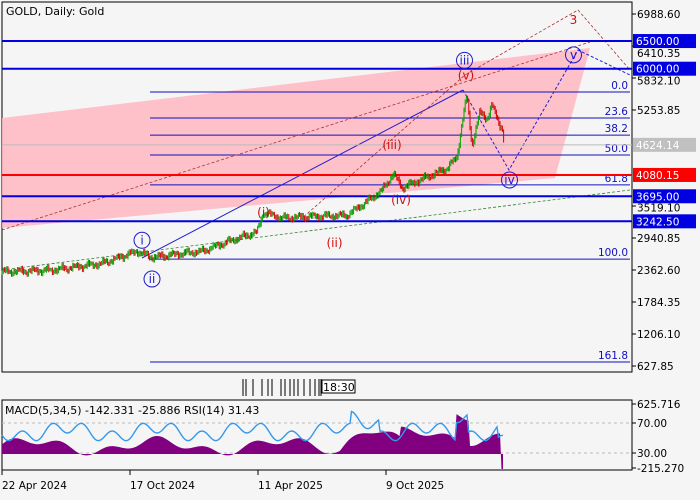 This screenshot has height=500, width=700. Describe the element at coordinates (263, 213) in the screenshot. I see `wave-label-red: (i)` at that location.